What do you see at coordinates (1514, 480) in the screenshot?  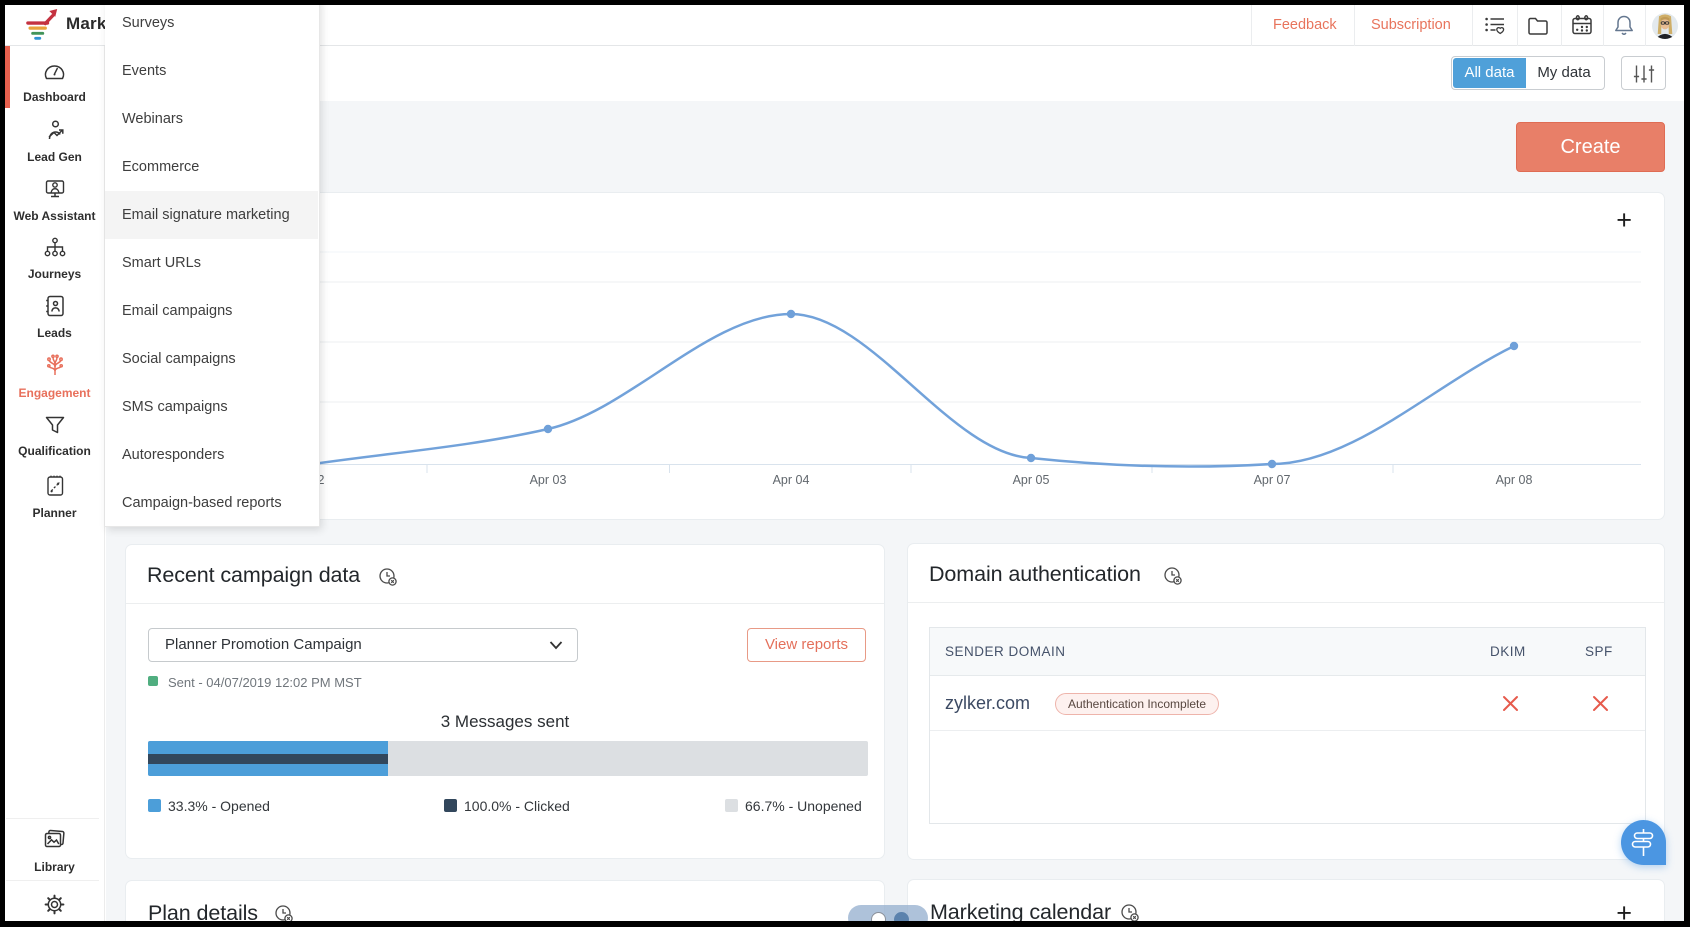 I see `svg-text: Apr 08` at bounding box center [1514, 480].